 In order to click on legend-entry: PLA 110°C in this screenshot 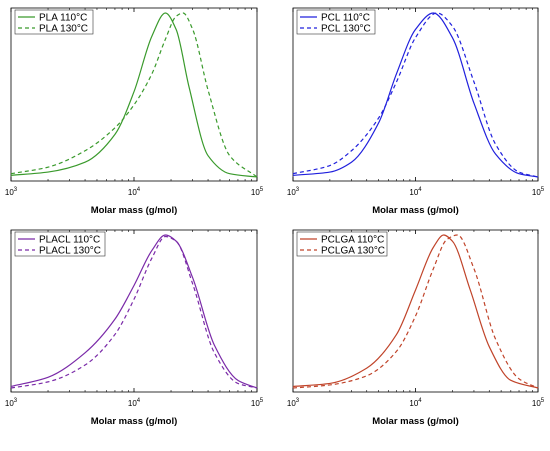, I will do `click(63, 18)`.